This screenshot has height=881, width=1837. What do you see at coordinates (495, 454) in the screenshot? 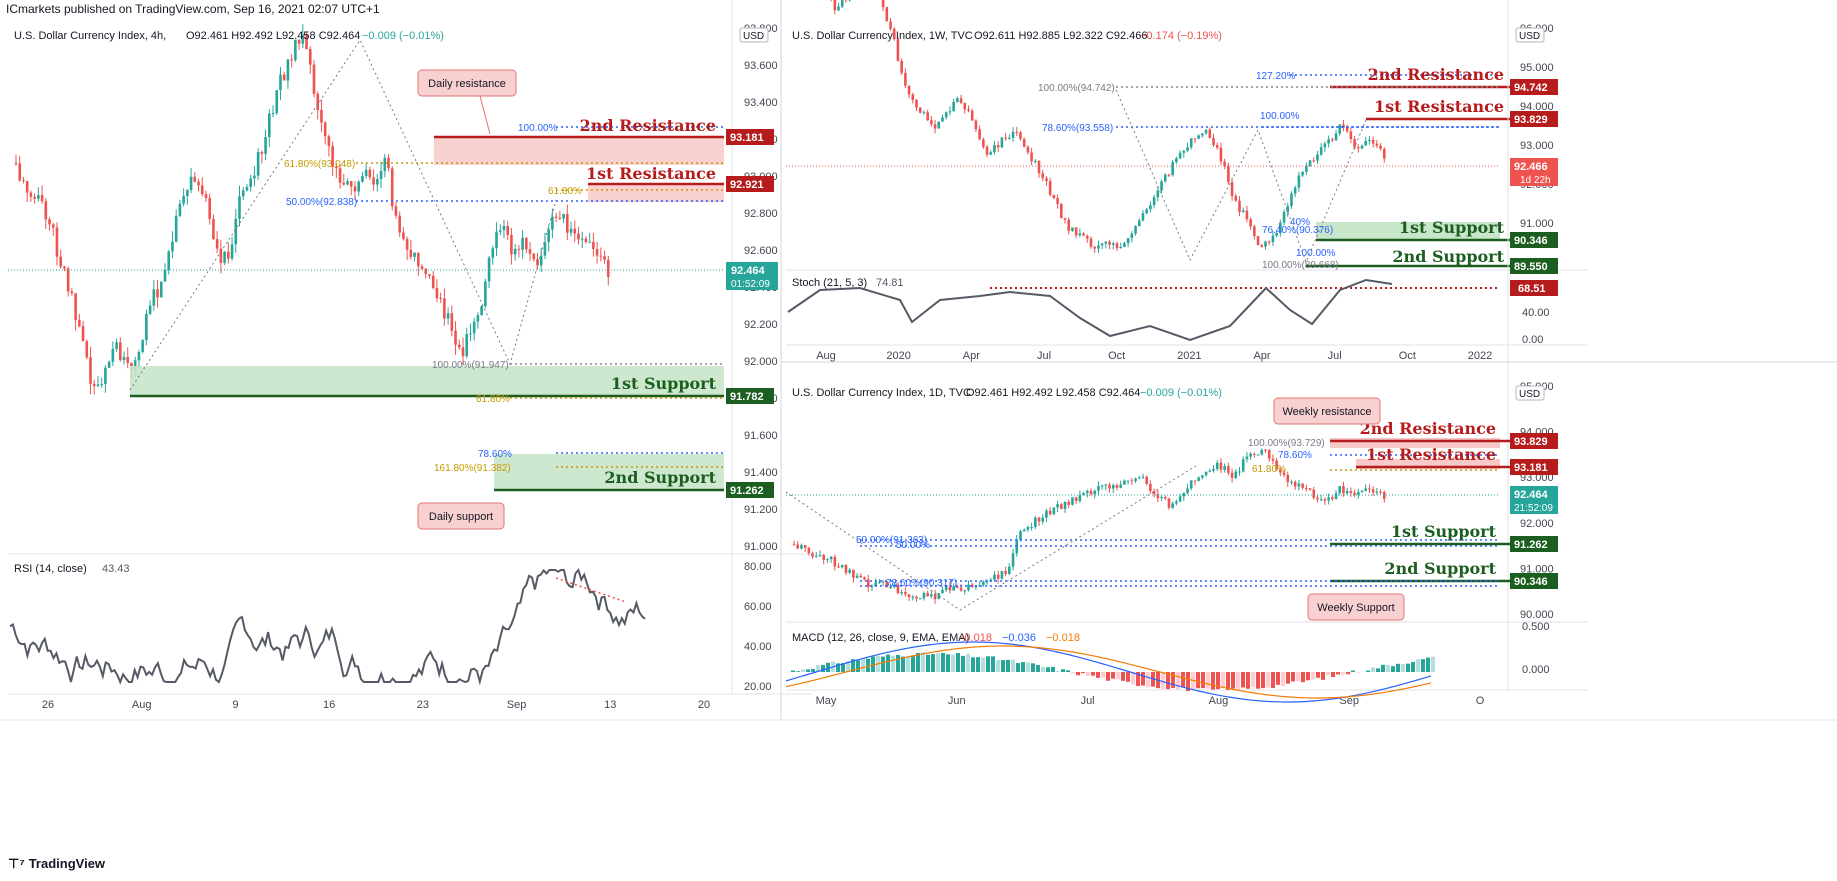
I see `fib-label: 78.60%` at bounding box center [495, 454].